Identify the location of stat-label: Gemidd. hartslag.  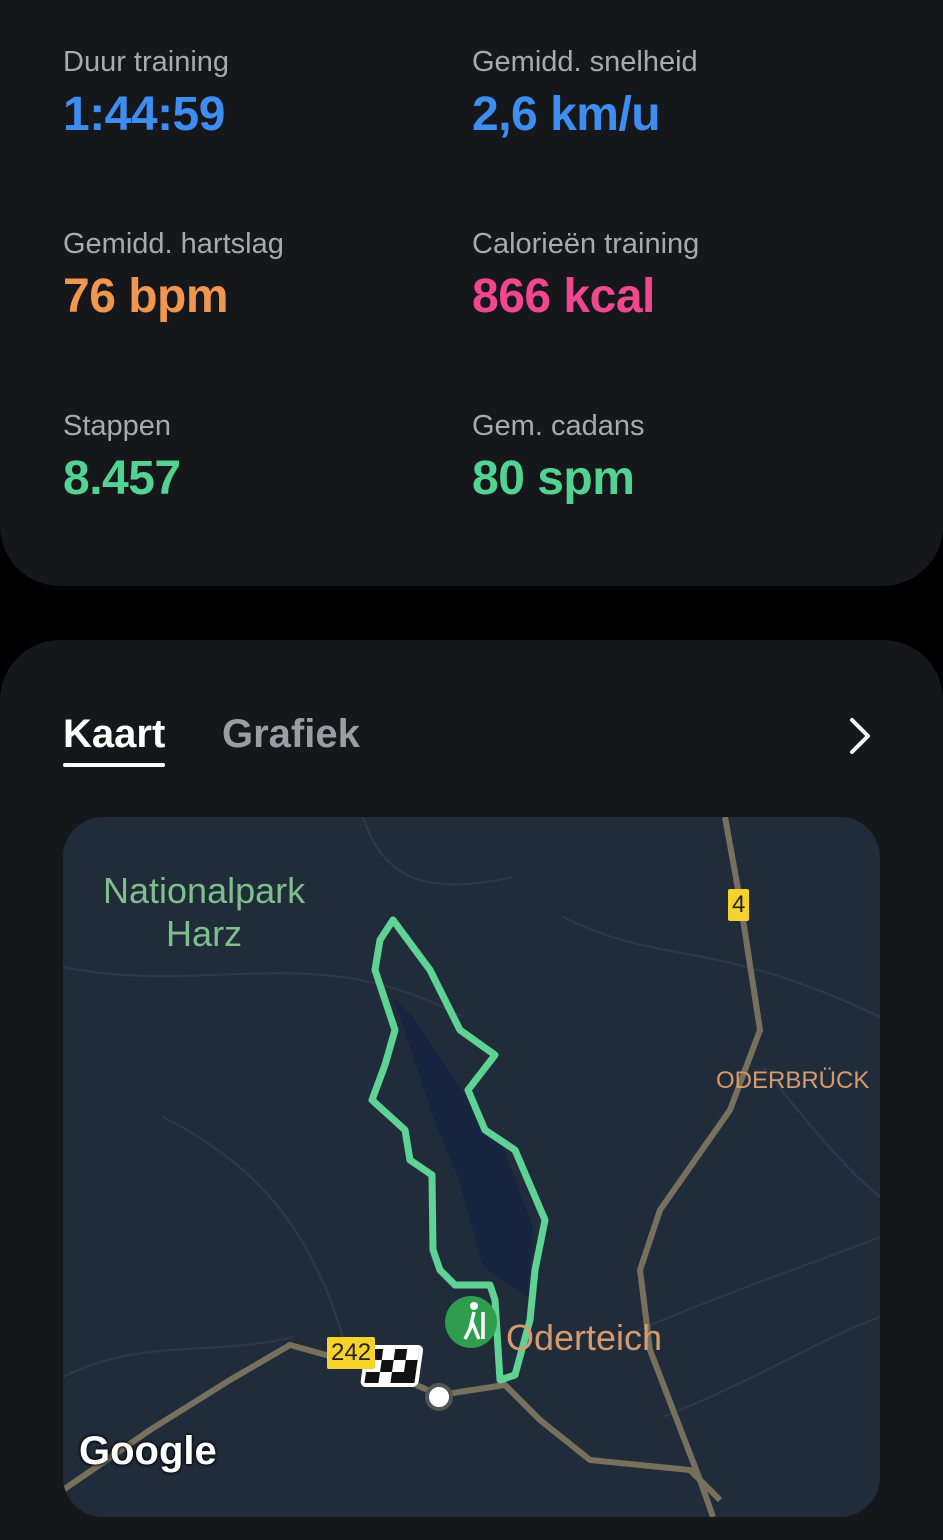
(173, 244).